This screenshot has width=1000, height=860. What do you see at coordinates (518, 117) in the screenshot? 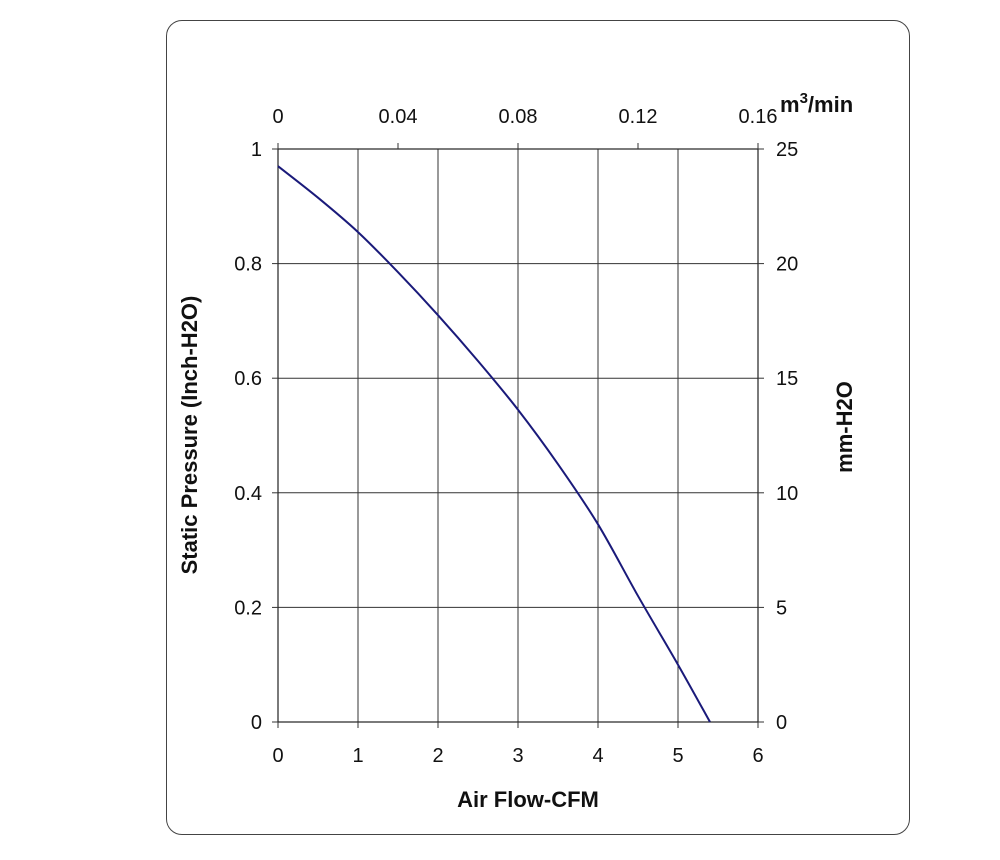
I see `x2-tick-label: 0.08` at bounding box center [518, 117].